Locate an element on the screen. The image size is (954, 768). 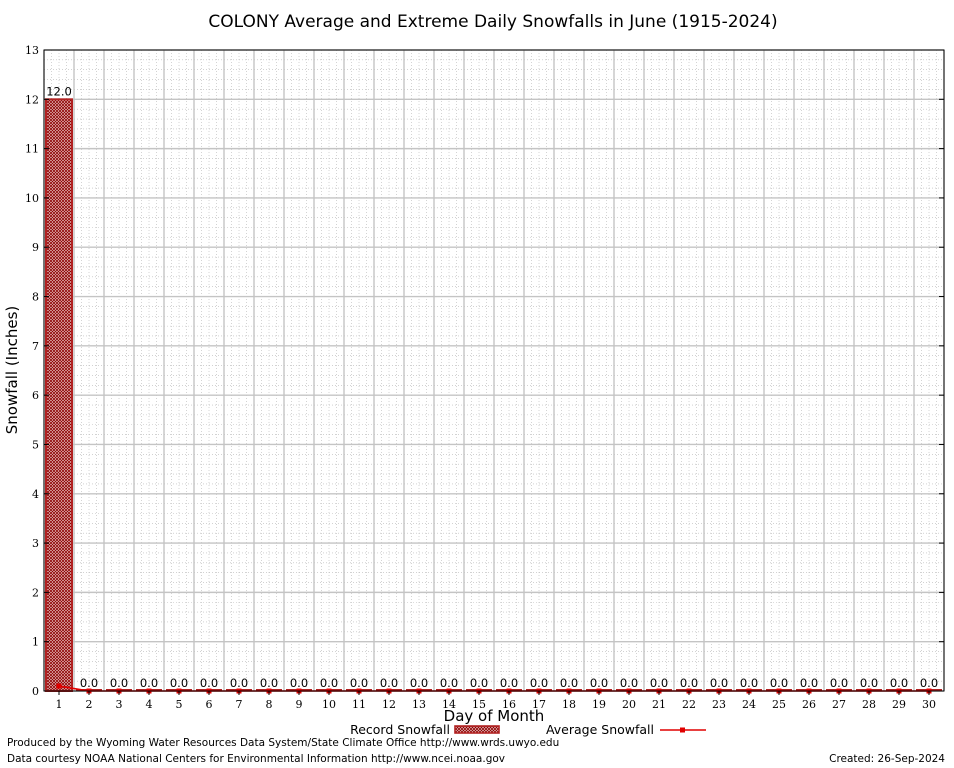
y-tick-label: 7 is located at coordinates (35, 346).